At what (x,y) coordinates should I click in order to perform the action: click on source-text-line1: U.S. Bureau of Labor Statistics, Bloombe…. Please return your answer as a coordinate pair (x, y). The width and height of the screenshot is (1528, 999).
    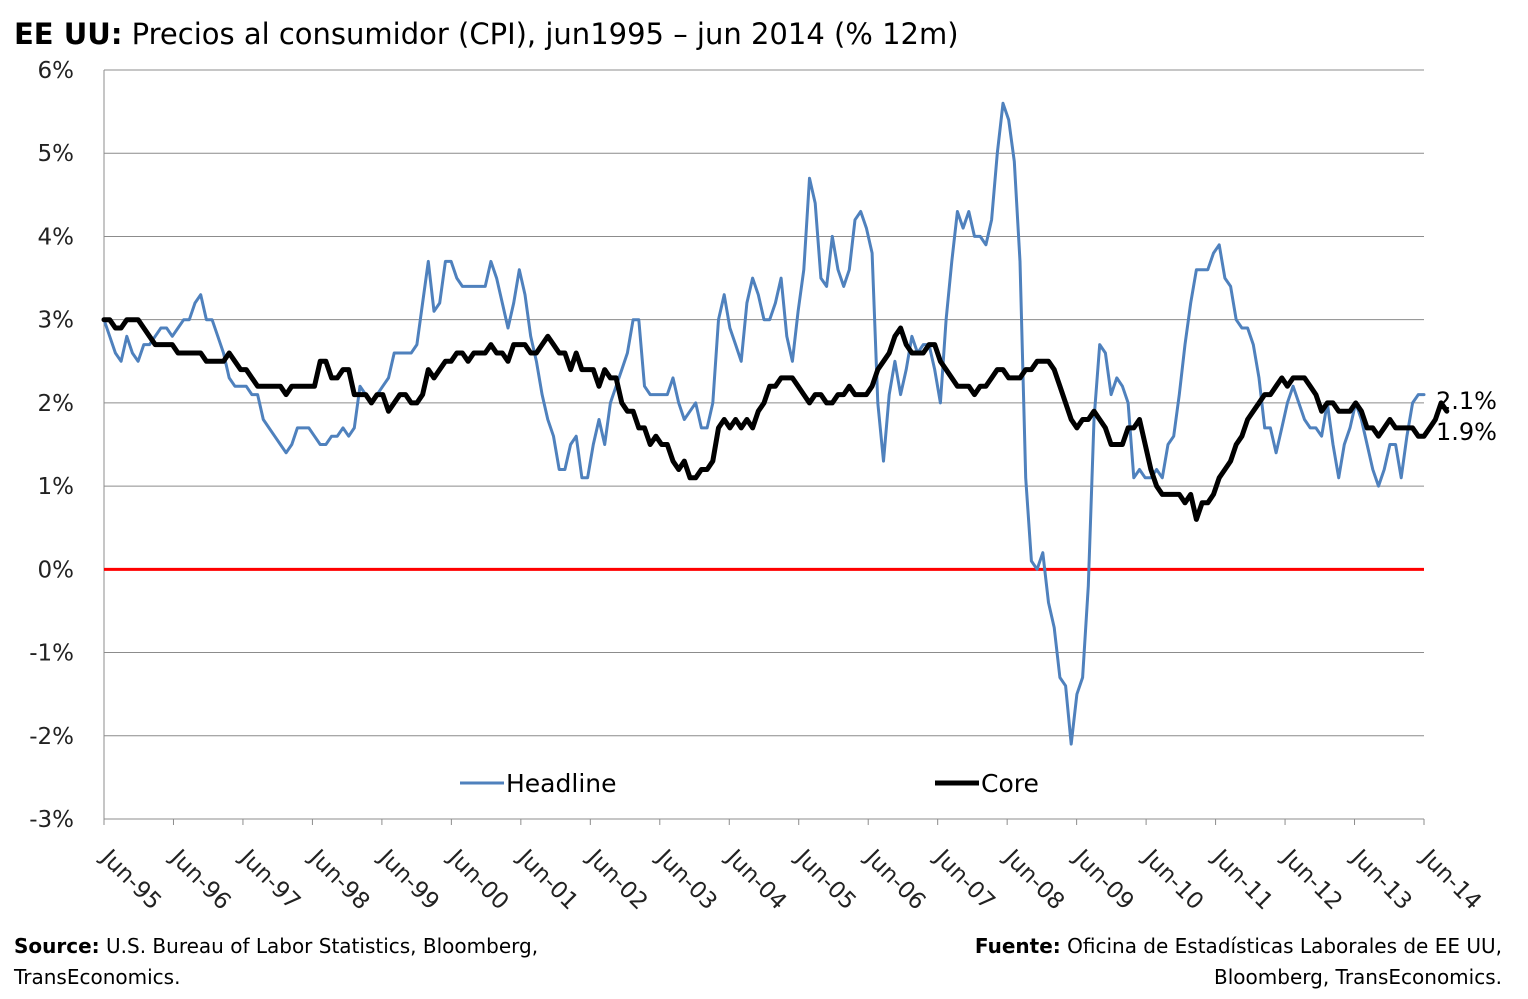
    Looking at the image, I should click on (319, 946).